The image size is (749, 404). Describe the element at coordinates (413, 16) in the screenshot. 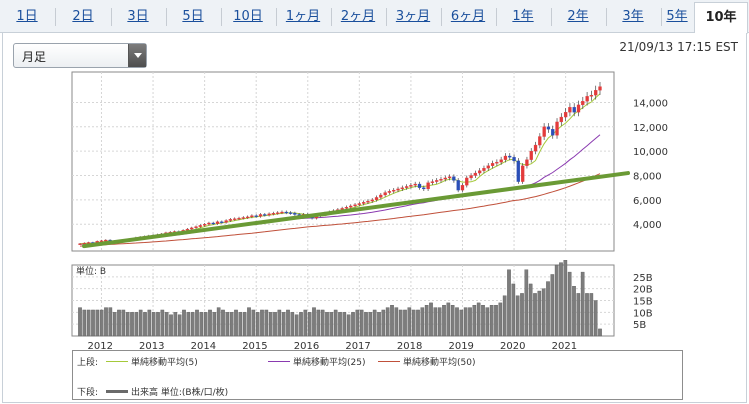

I see `tab-8: 3ヶ月` at that location.